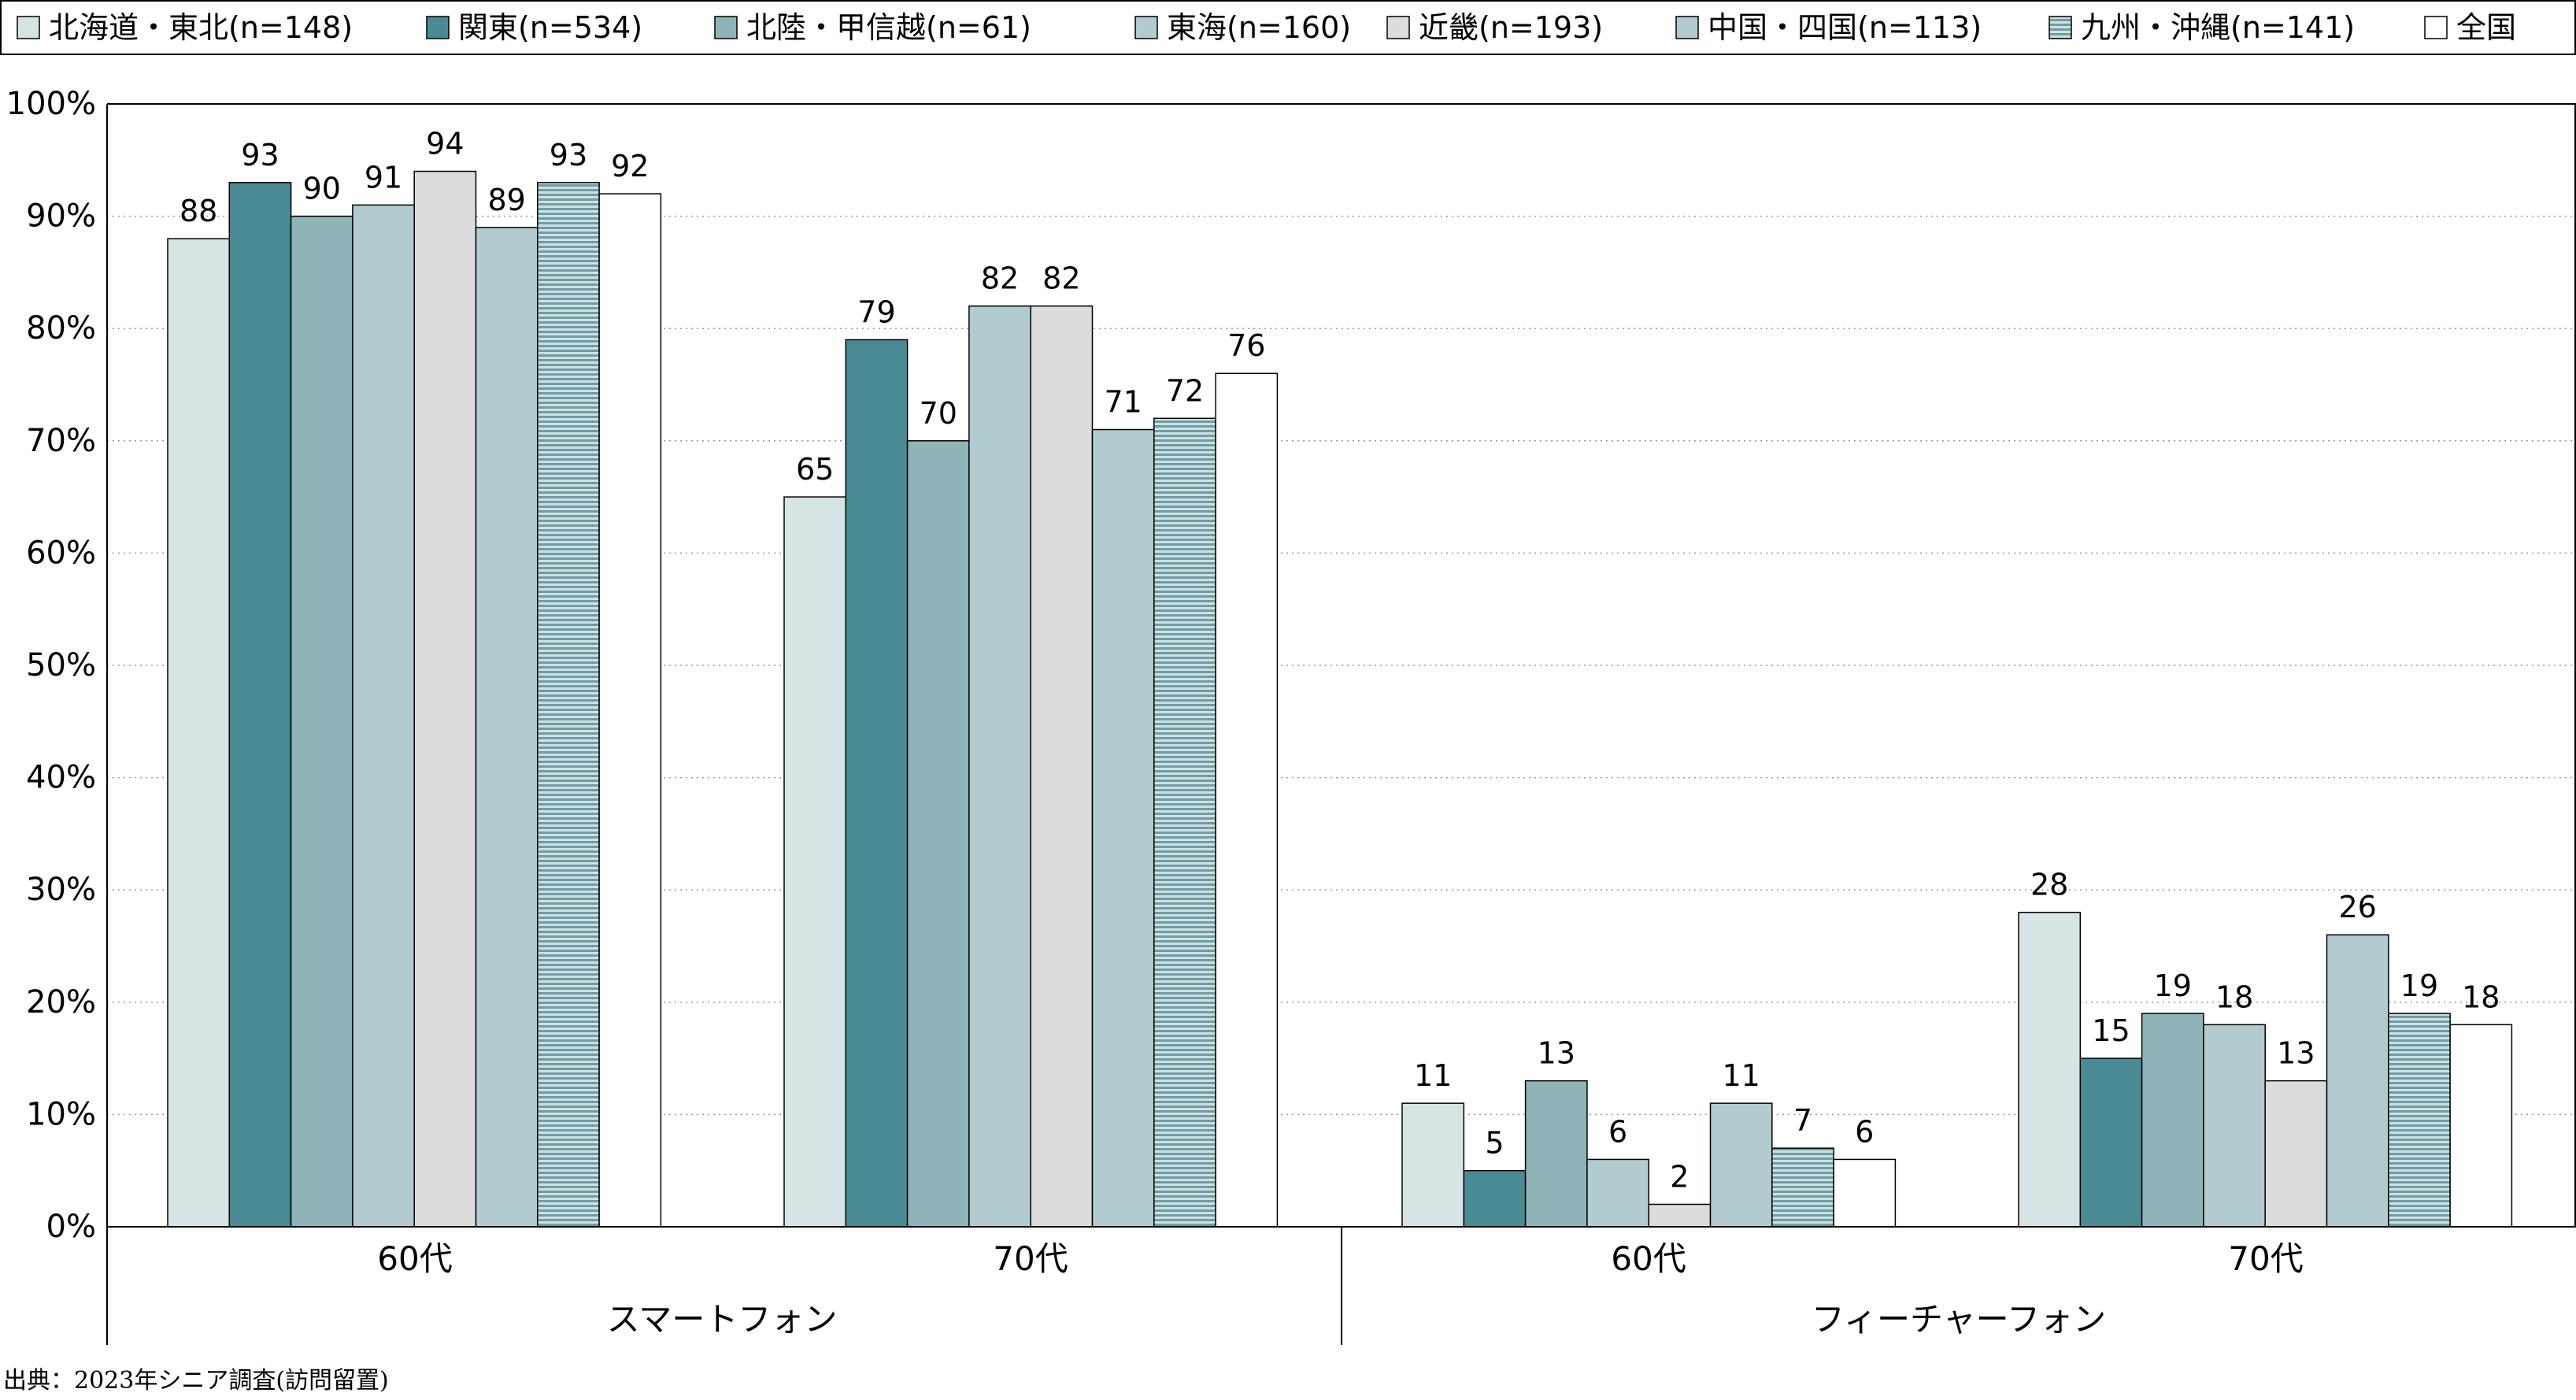 This screenshot has width=2576, height=1400. Describe the element at coordinates (1259, 27) in the screenshot. I see `legend-label: 東海(n=160)` at that location.